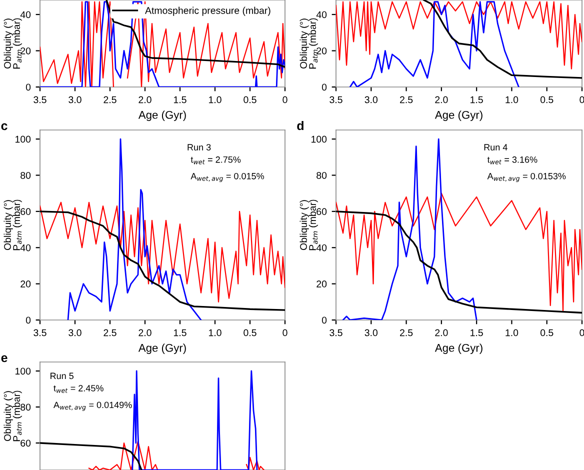 The height and width of the screenshot is (470, 584). Describe the element at coordinates (300, 125) in the screenshot. I see `chart-title: d` at that location.